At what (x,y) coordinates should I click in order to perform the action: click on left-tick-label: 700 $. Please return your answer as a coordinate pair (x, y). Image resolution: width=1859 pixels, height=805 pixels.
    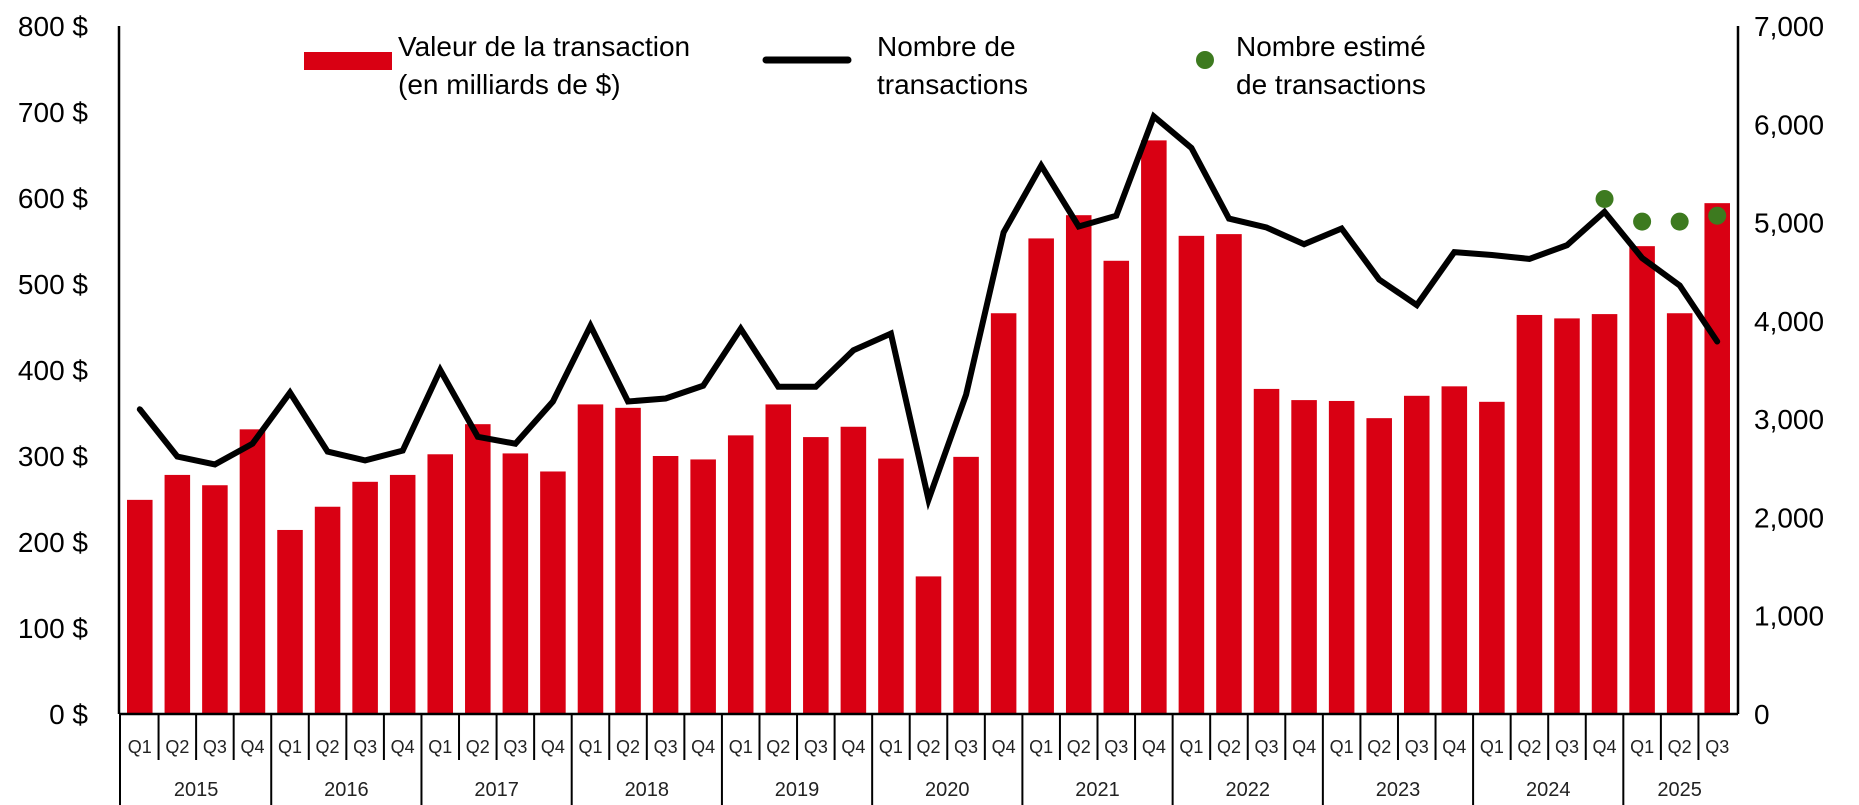
    Looking at the image, I should click on (53, 112).